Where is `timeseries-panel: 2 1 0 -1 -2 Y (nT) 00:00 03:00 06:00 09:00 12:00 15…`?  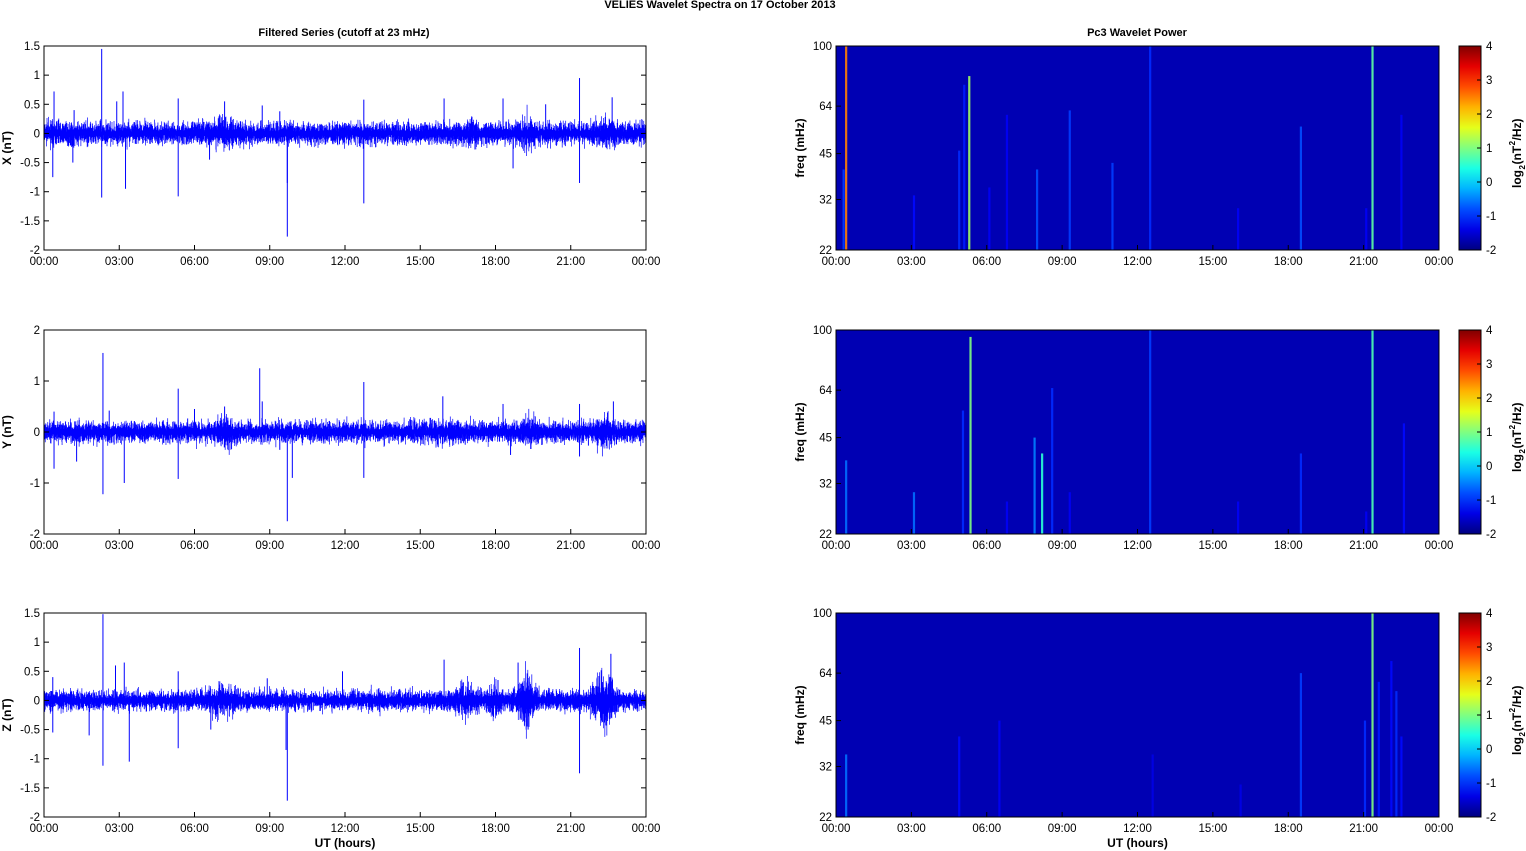 timeseries-panel: 2 1 0 -1 -2 Y (nT) 00:00 03:00 06:00 09:00 12:00 15… is located at coordinates (330, 438).